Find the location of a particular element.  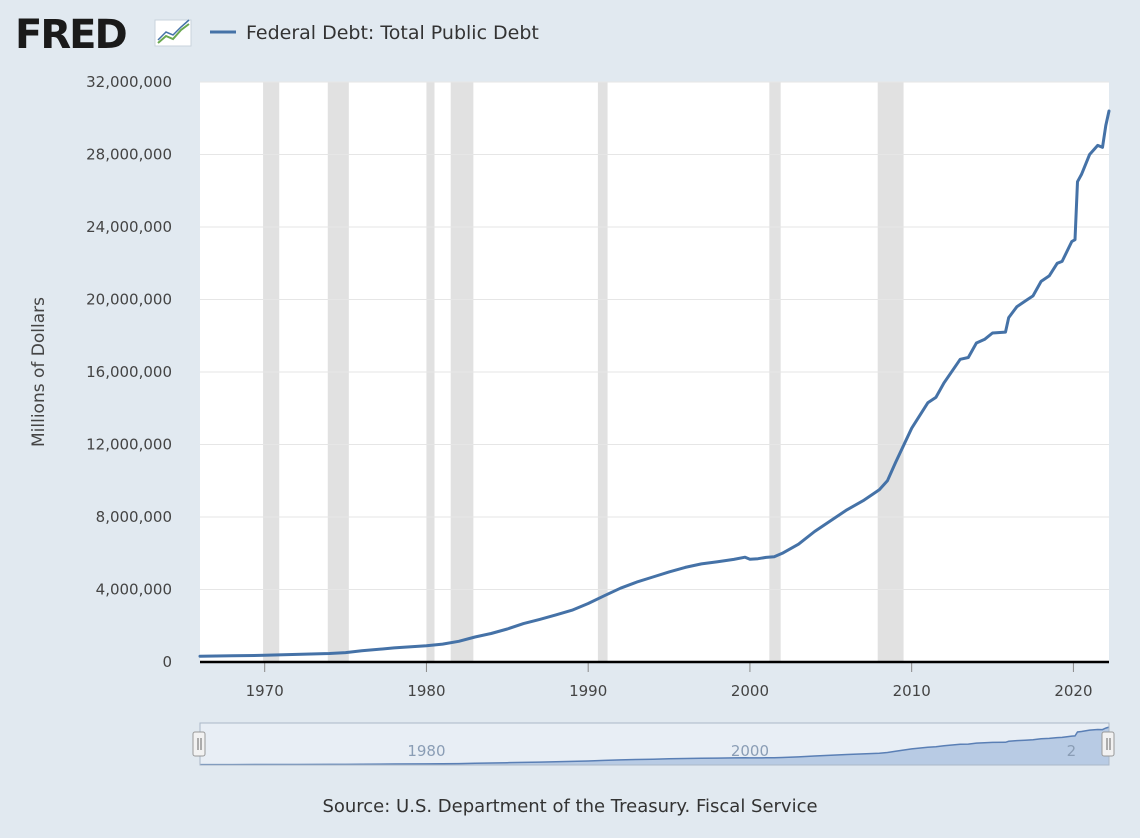

y-tick-label: 16,000,000 is located at coordinates (129, 372).